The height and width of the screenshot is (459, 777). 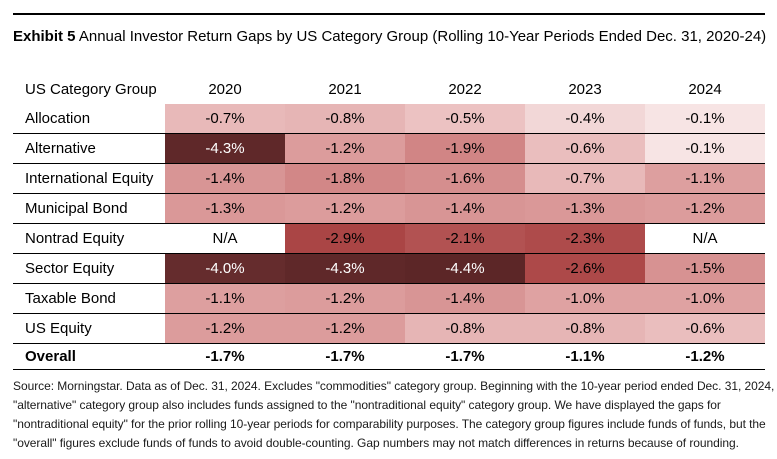 What do you see at coordinates (705, 89) in the screenshot?
I see `column-header-2024: 2024` at bounding box center [705, 89].